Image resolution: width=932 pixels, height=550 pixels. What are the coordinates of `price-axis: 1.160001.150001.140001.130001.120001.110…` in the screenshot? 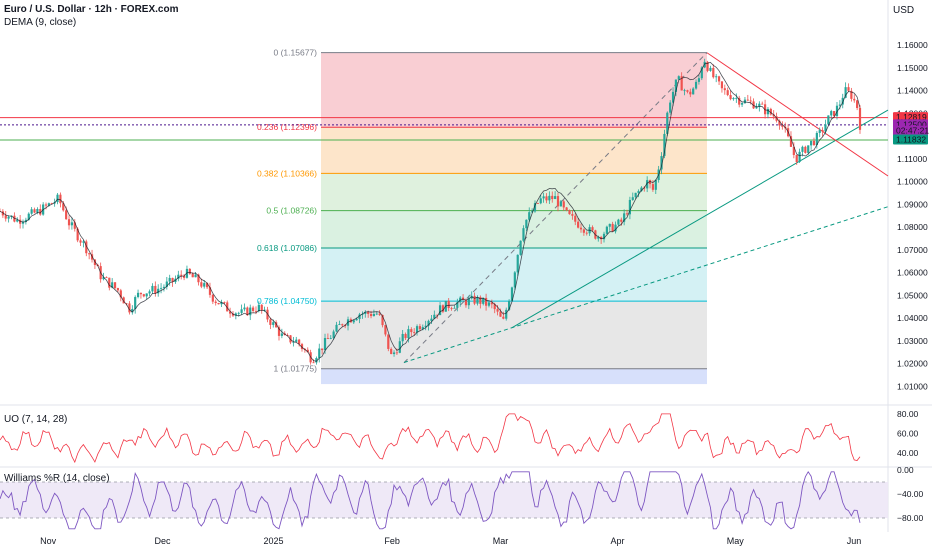 It's located at (912, 281).